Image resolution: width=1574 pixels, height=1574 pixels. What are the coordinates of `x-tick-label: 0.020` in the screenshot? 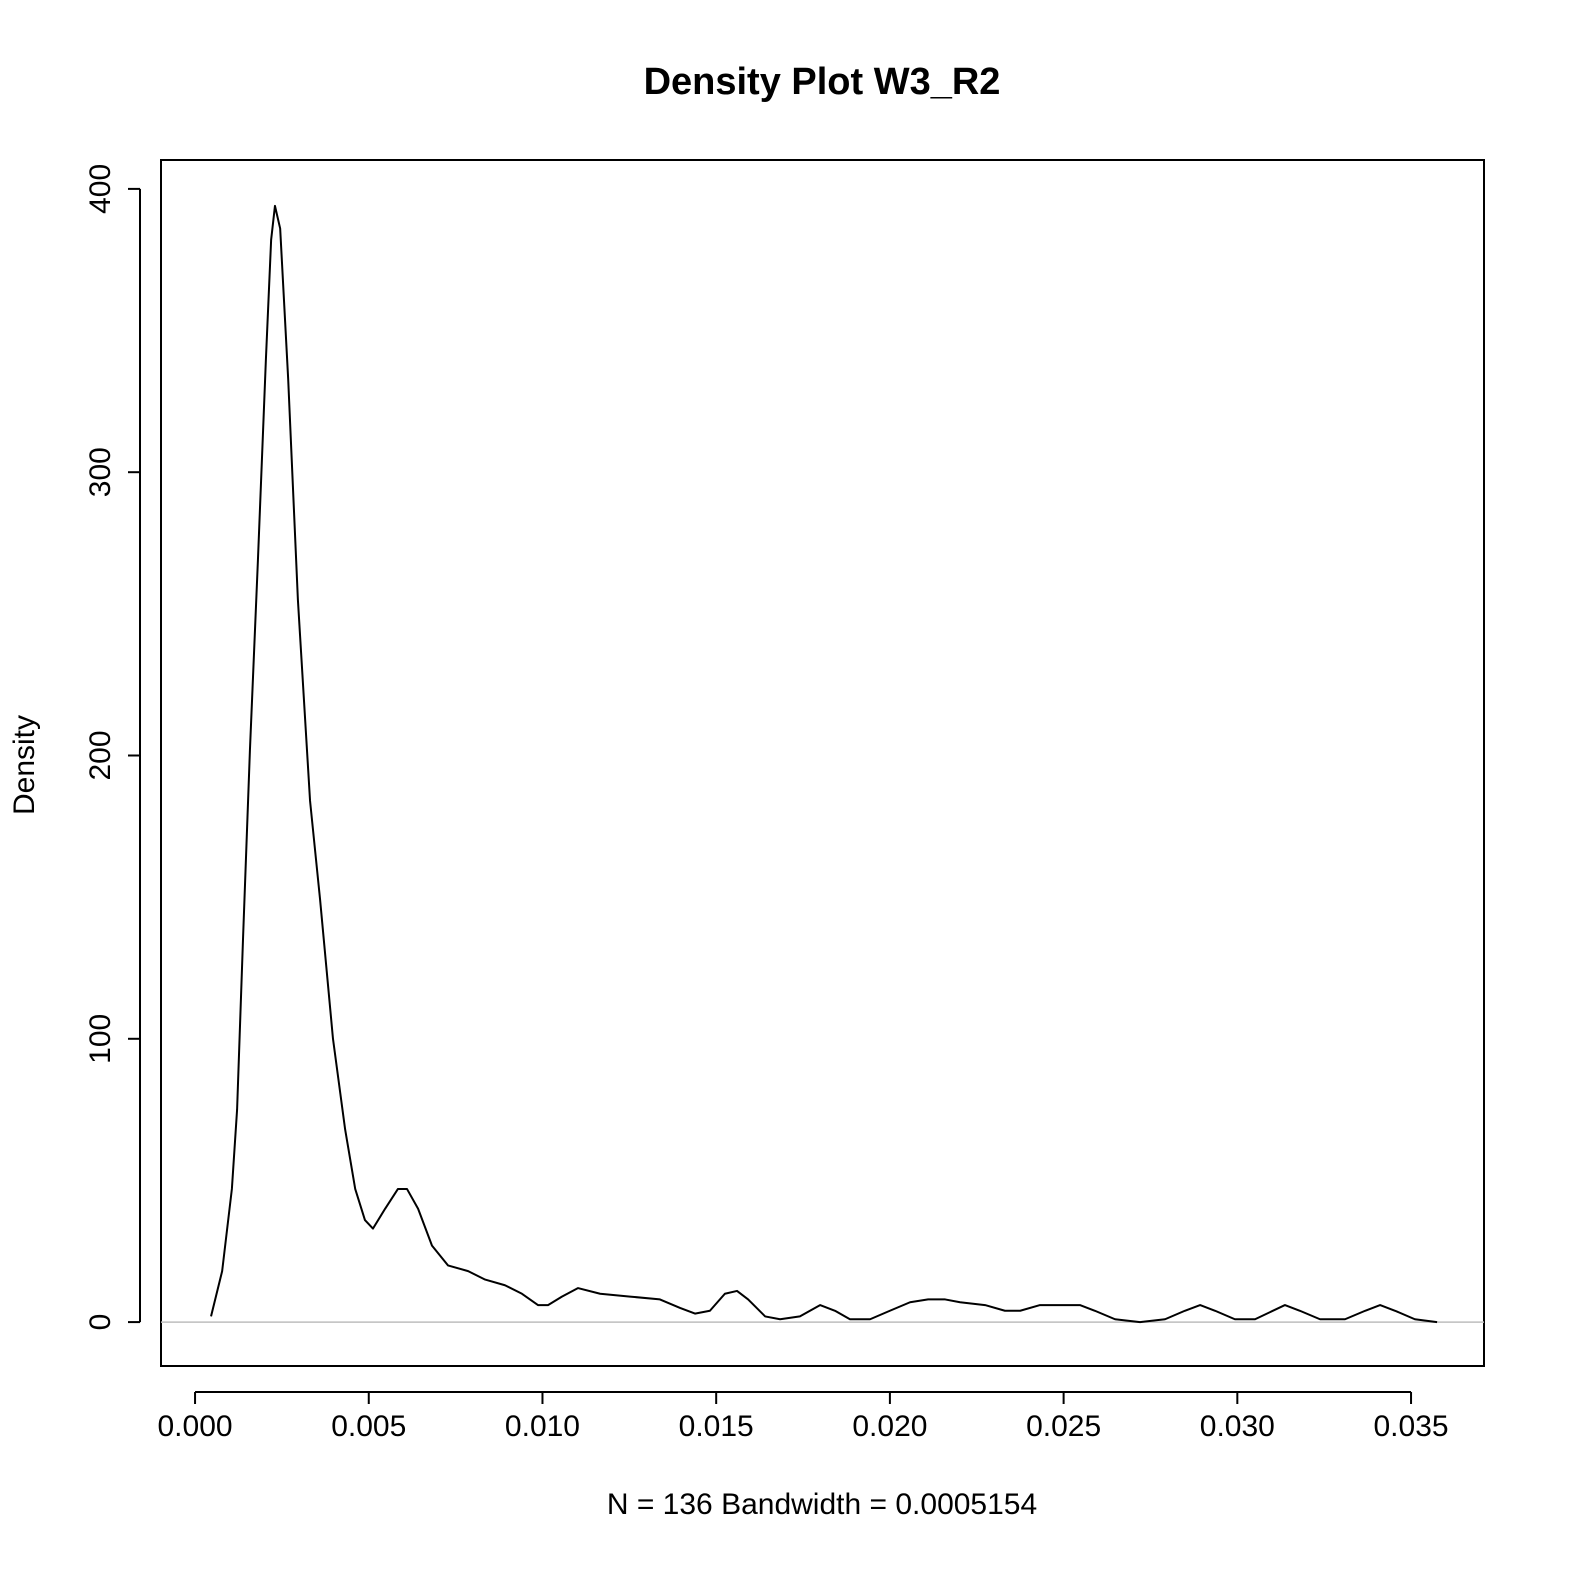 It's located at (889, 1426).